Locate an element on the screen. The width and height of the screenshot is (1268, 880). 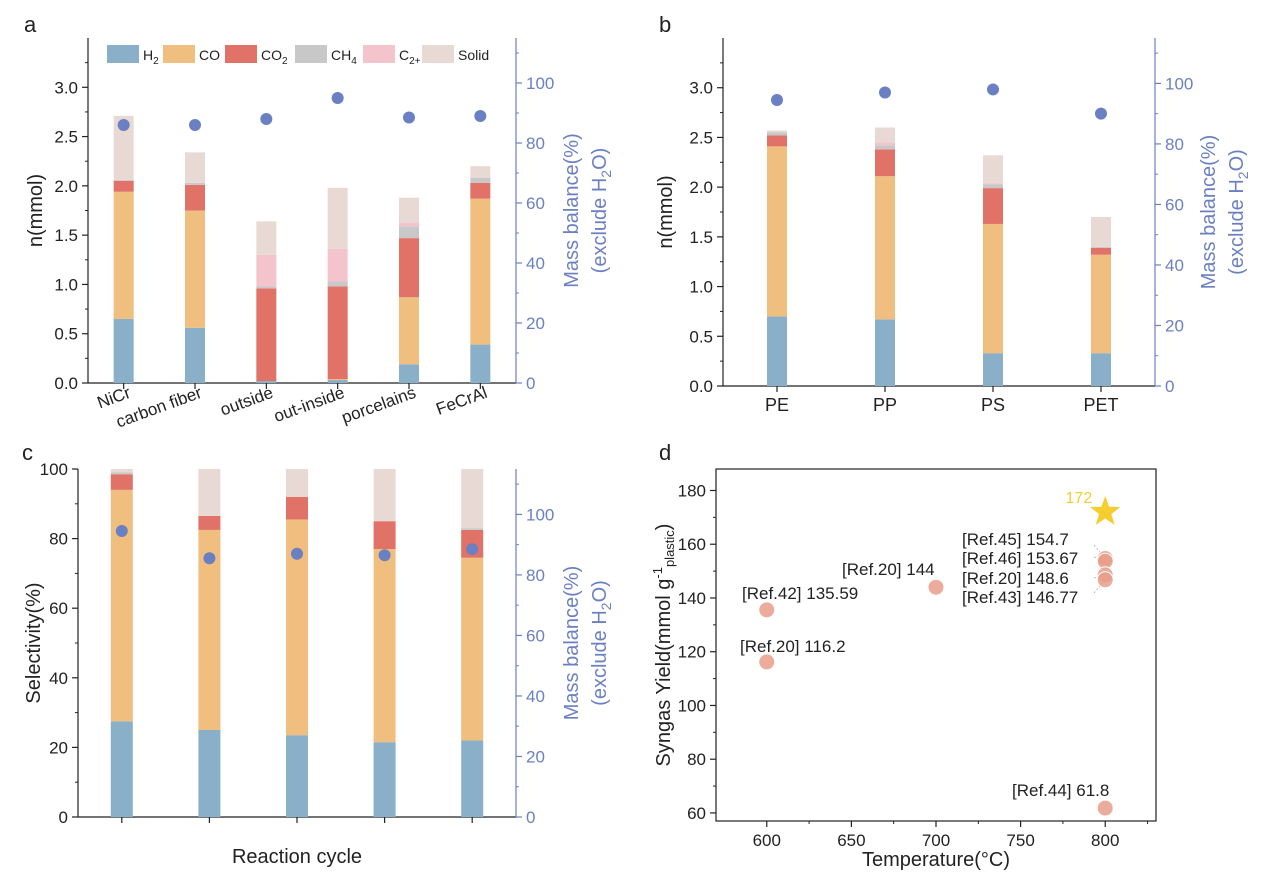
y-axis-title: n(mmol) is located at coordinates (666, 211).